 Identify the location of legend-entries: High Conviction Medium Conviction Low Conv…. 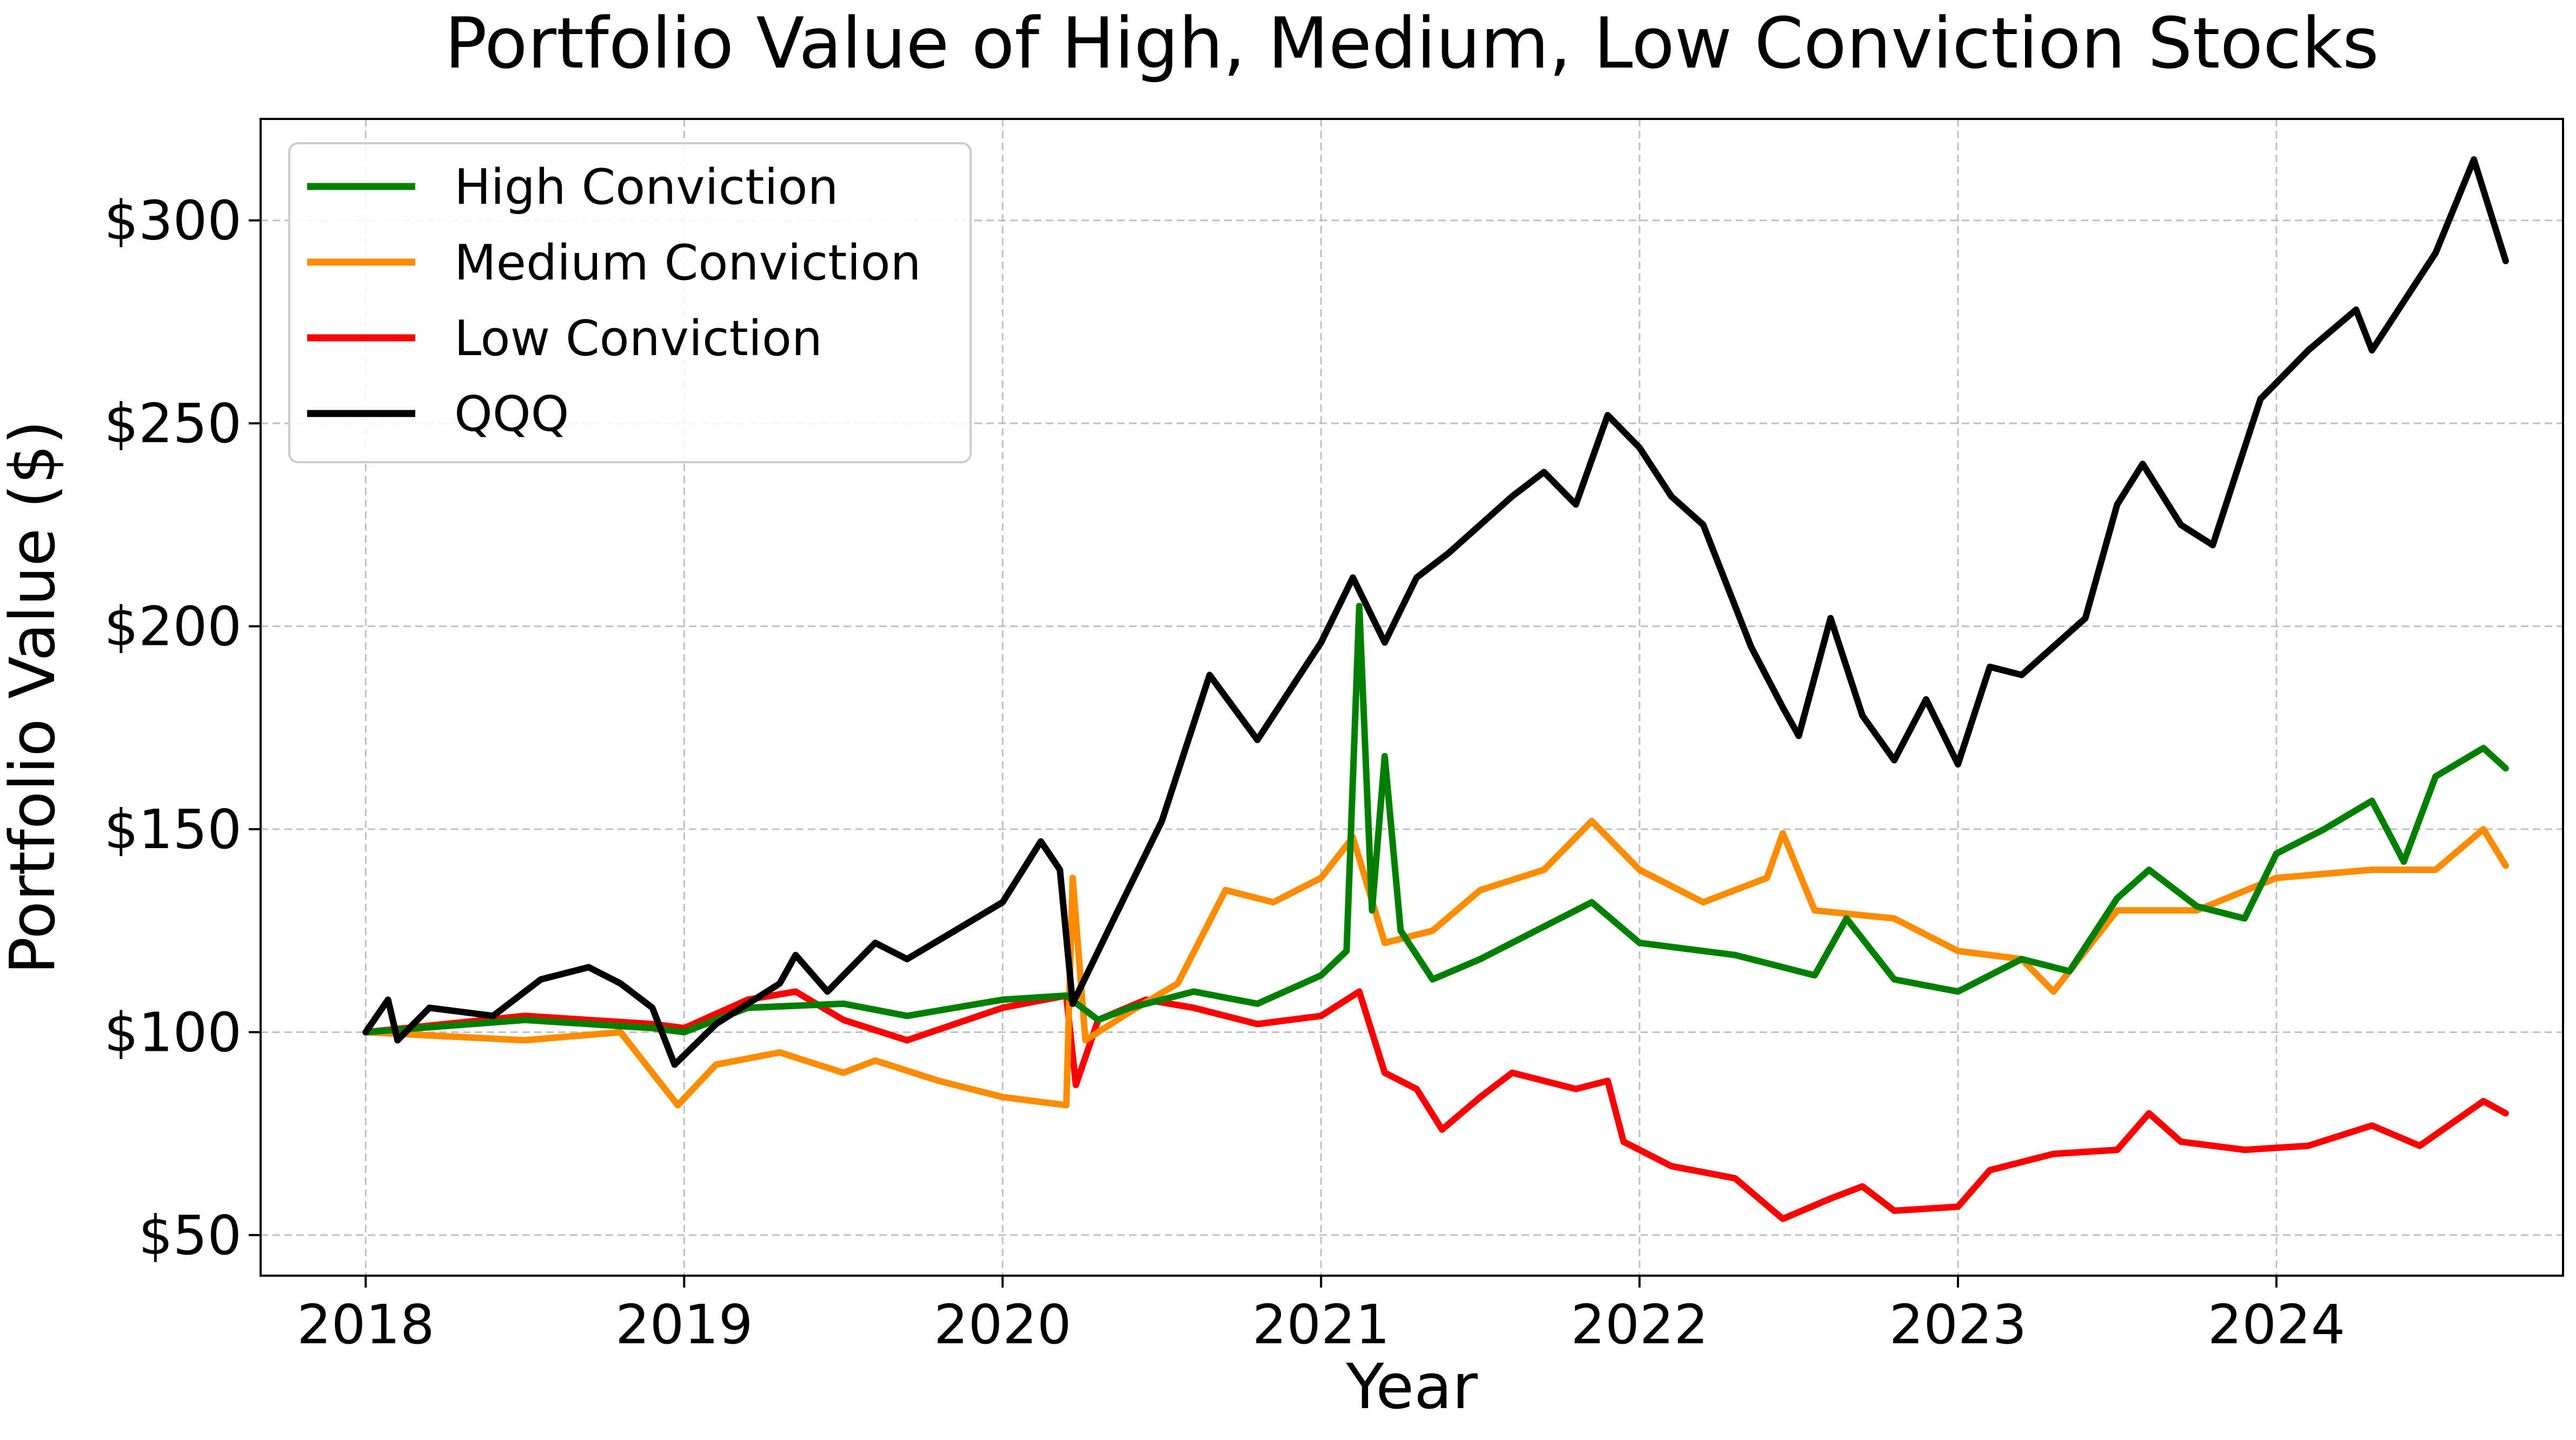
(614, 301).